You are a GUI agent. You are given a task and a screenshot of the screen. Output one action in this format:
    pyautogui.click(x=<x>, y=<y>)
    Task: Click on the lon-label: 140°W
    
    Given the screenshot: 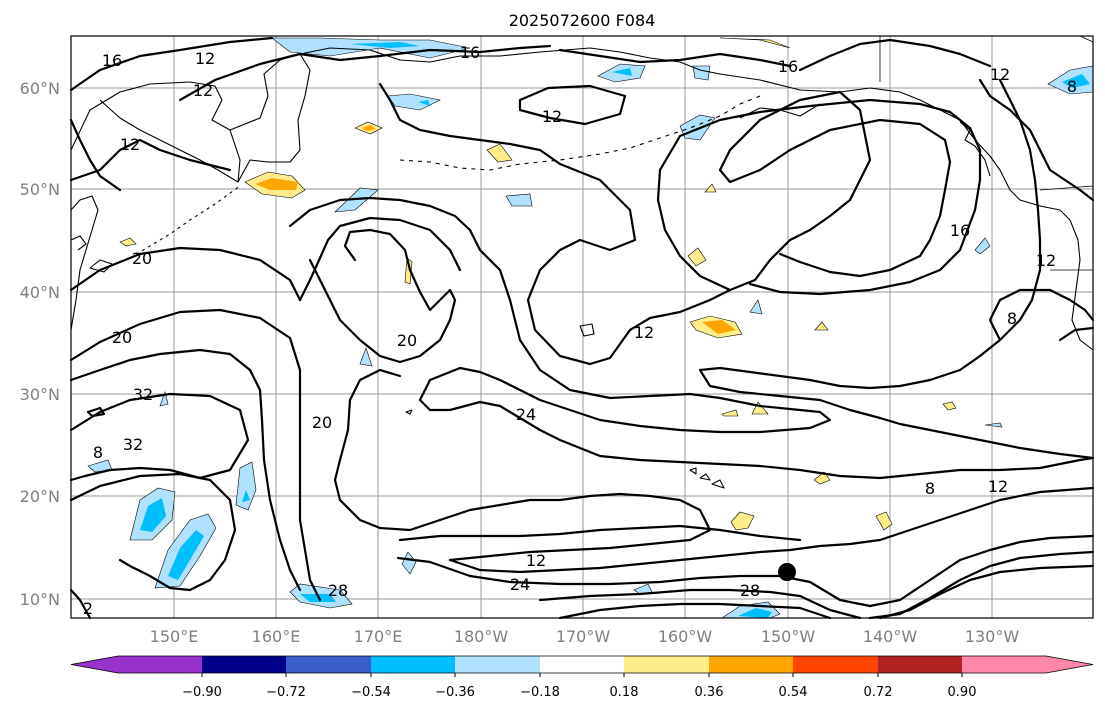 What is the action you would take?
    pyautogui.click(x=890, y=636)
    